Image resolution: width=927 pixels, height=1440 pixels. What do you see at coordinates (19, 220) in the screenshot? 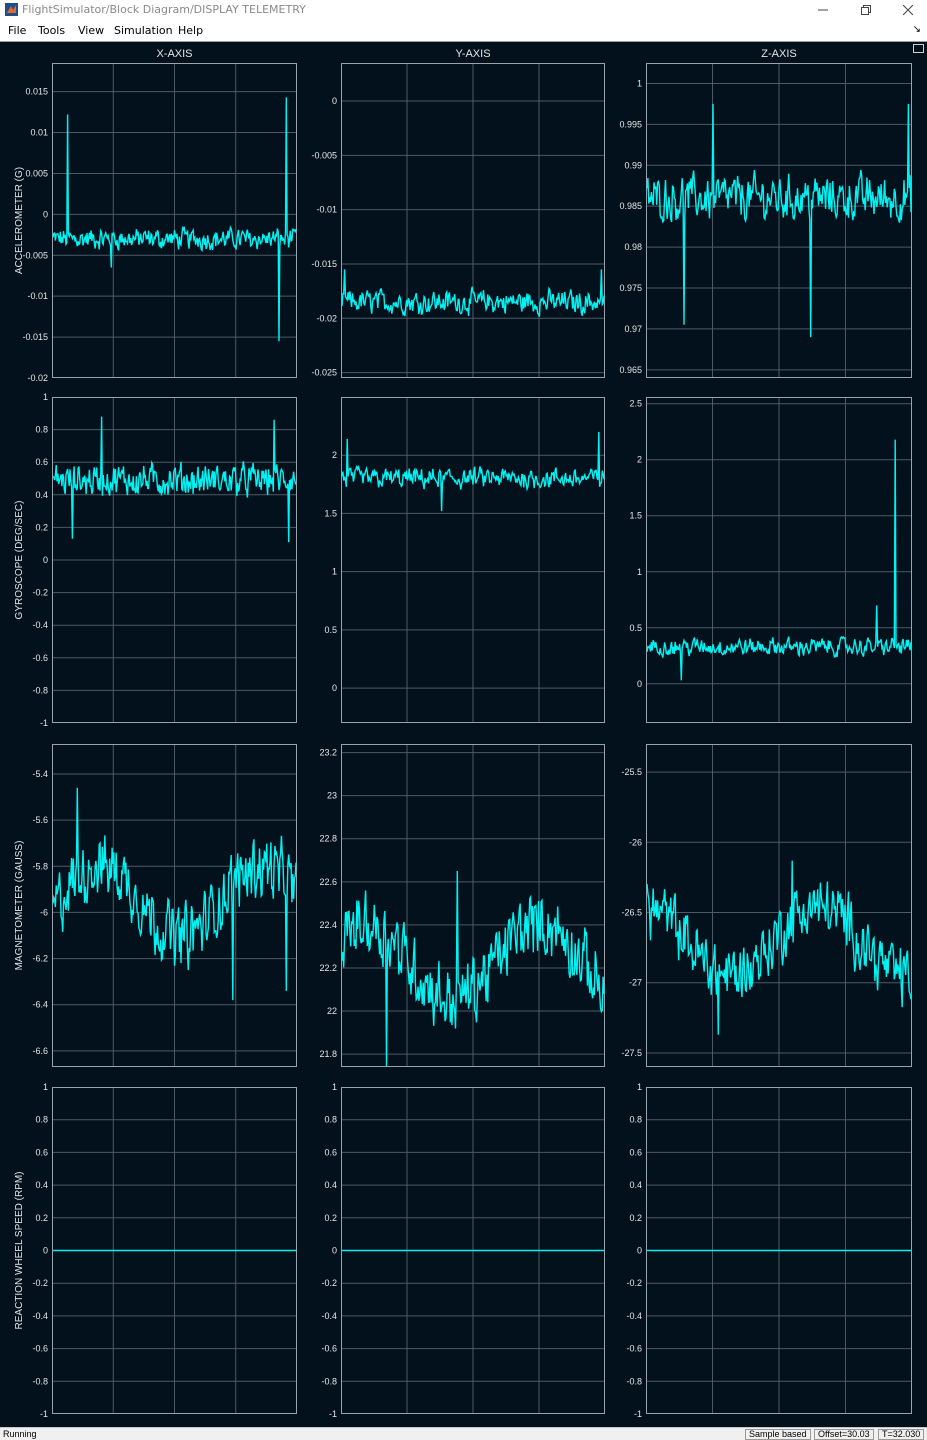
I see `y-axis-label: ACCELEROMETER (G)` at bounding box center [19, 220].